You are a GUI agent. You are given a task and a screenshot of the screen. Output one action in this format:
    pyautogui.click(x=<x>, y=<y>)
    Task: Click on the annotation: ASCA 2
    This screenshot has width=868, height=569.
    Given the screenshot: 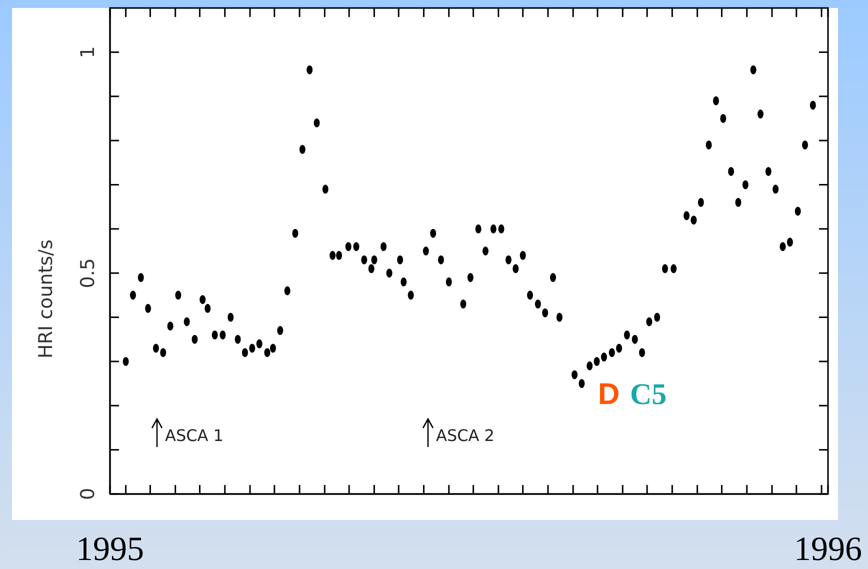 What is the action you would take?
    pyautogui.click(x=465, y=435)
    